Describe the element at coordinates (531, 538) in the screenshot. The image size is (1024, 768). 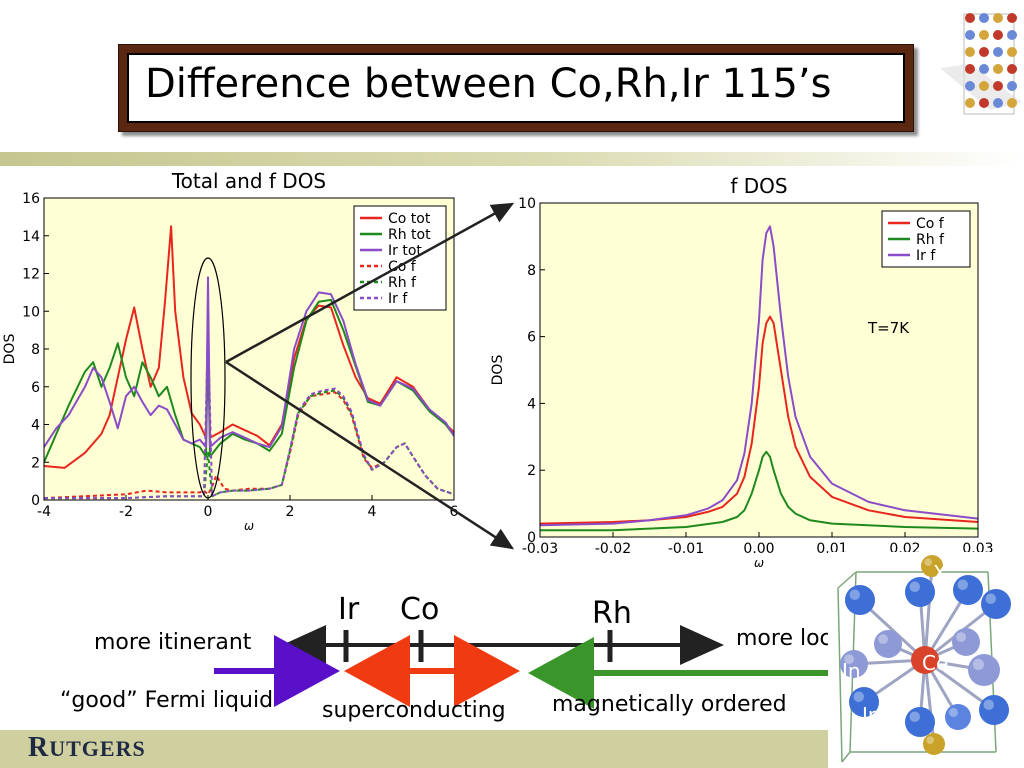
I see `right-ytick-label: 0` at that location.